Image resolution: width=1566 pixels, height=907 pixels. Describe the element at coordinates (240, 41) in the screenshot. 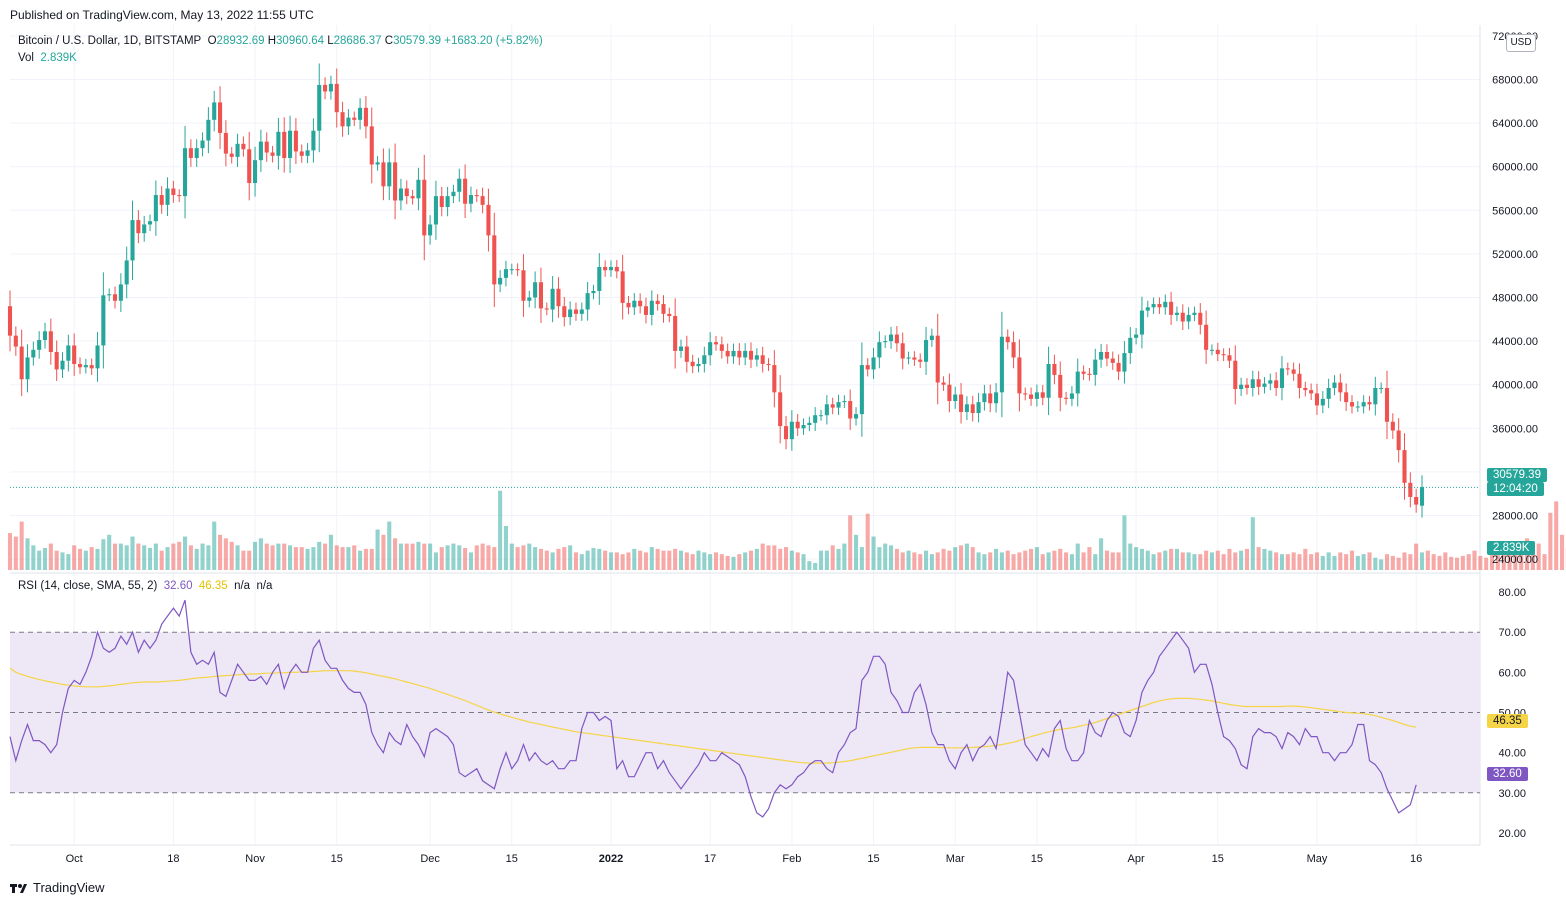

I see `open-value: 28932.69` at that location.